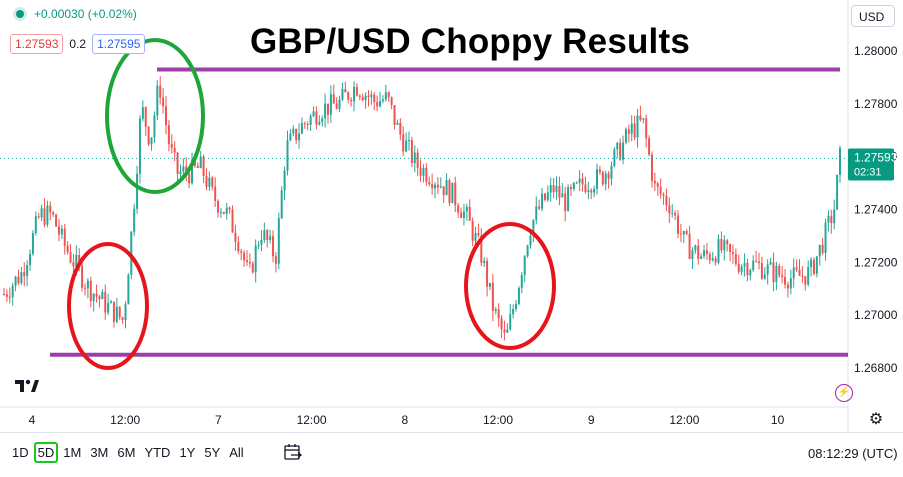 The image size is (903, 477). Describe the element at coordinates (873, 16) in the screenshot. I see `currency-selector: USD` at that location.